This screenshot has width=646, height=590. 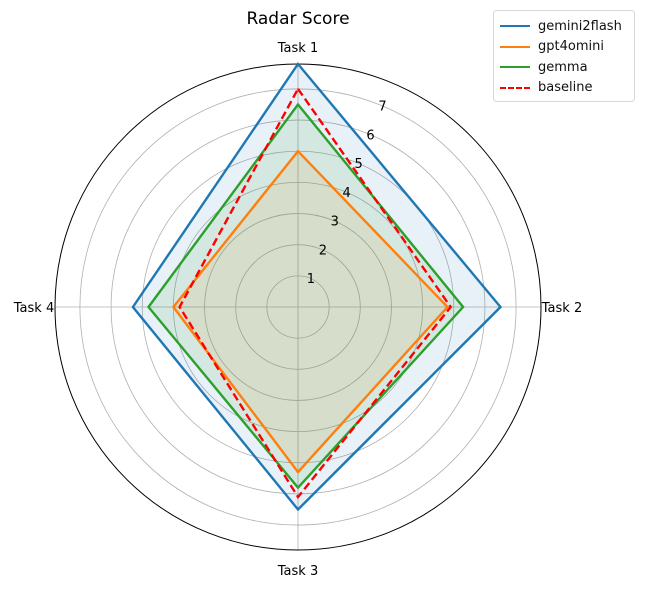 I want to click on r-tick-label: 4, so click(x=347, y=193).